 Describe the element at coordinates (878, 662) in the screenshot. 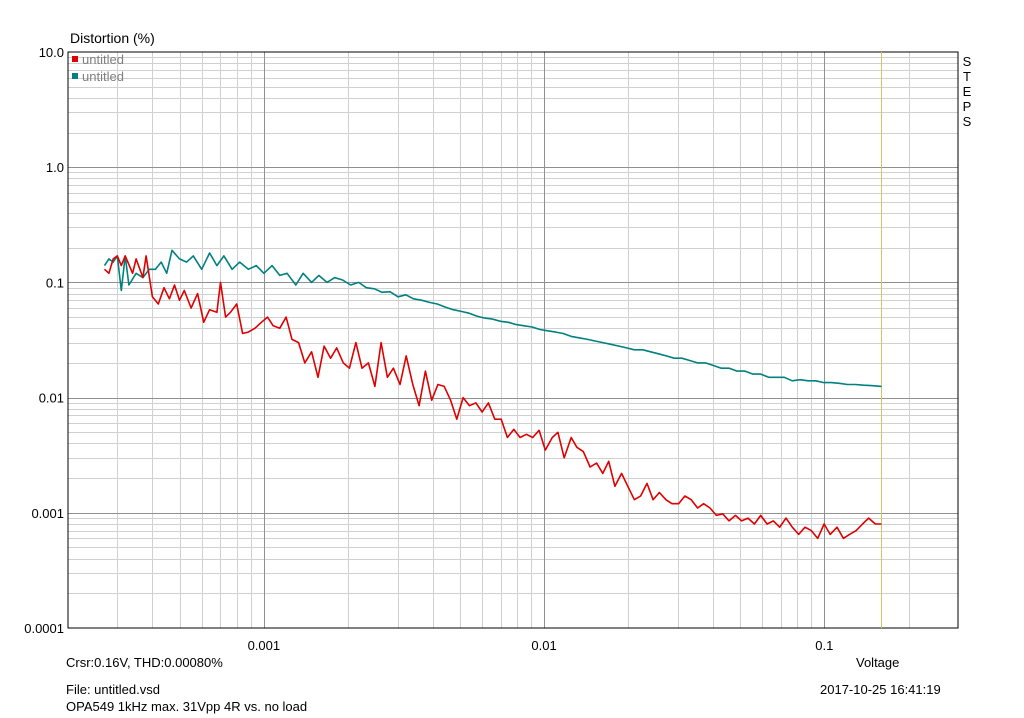

I see `x-axis-label: Voltage` at that location.